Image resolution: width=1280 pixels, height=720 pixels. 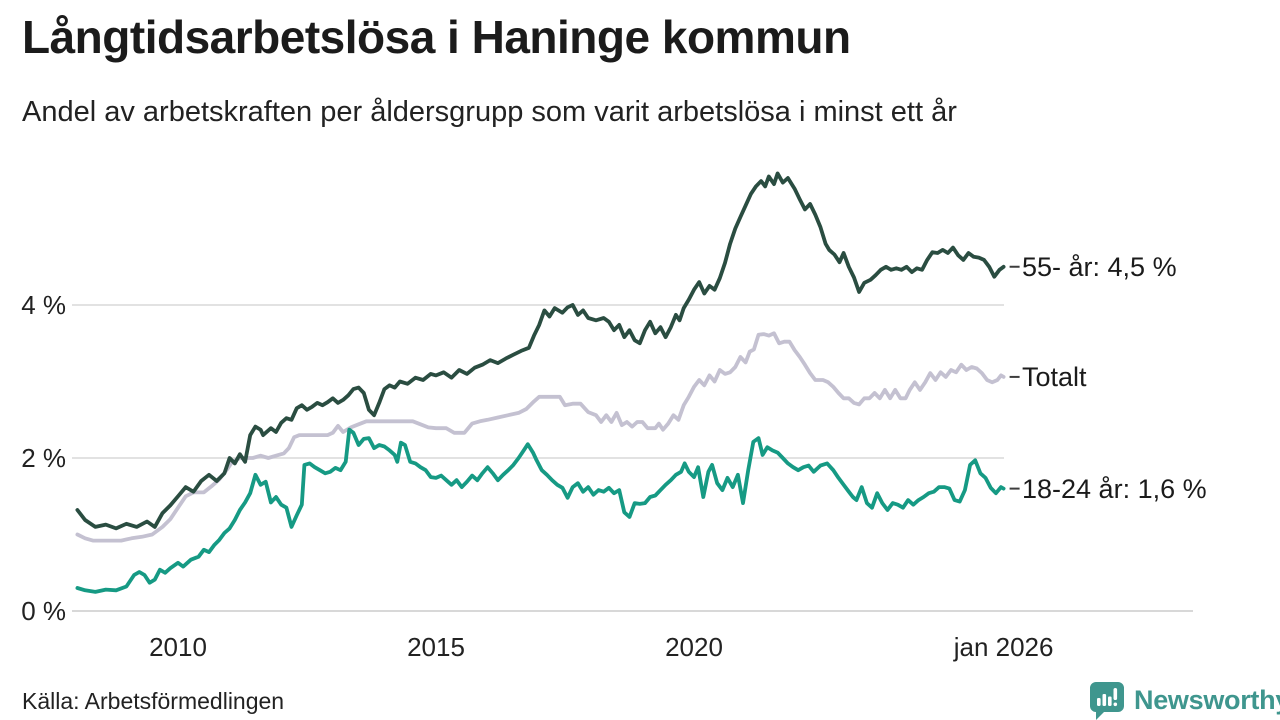 I want to click on page-title: Långtidsarbetslösa i Haninge kommun, so click(x=436, y=37).